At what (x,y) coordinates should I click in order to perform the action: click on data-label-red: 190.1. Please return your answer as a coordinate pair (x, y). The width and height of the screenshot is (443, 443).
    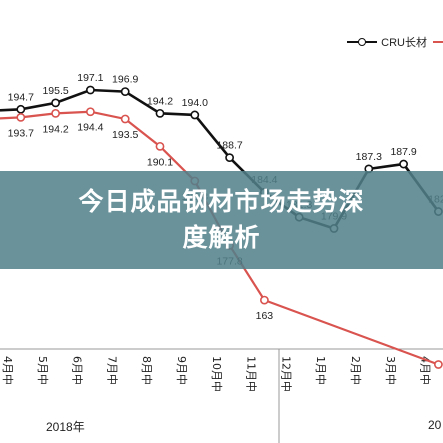
    Looking at the image, I should click on (160, 162).